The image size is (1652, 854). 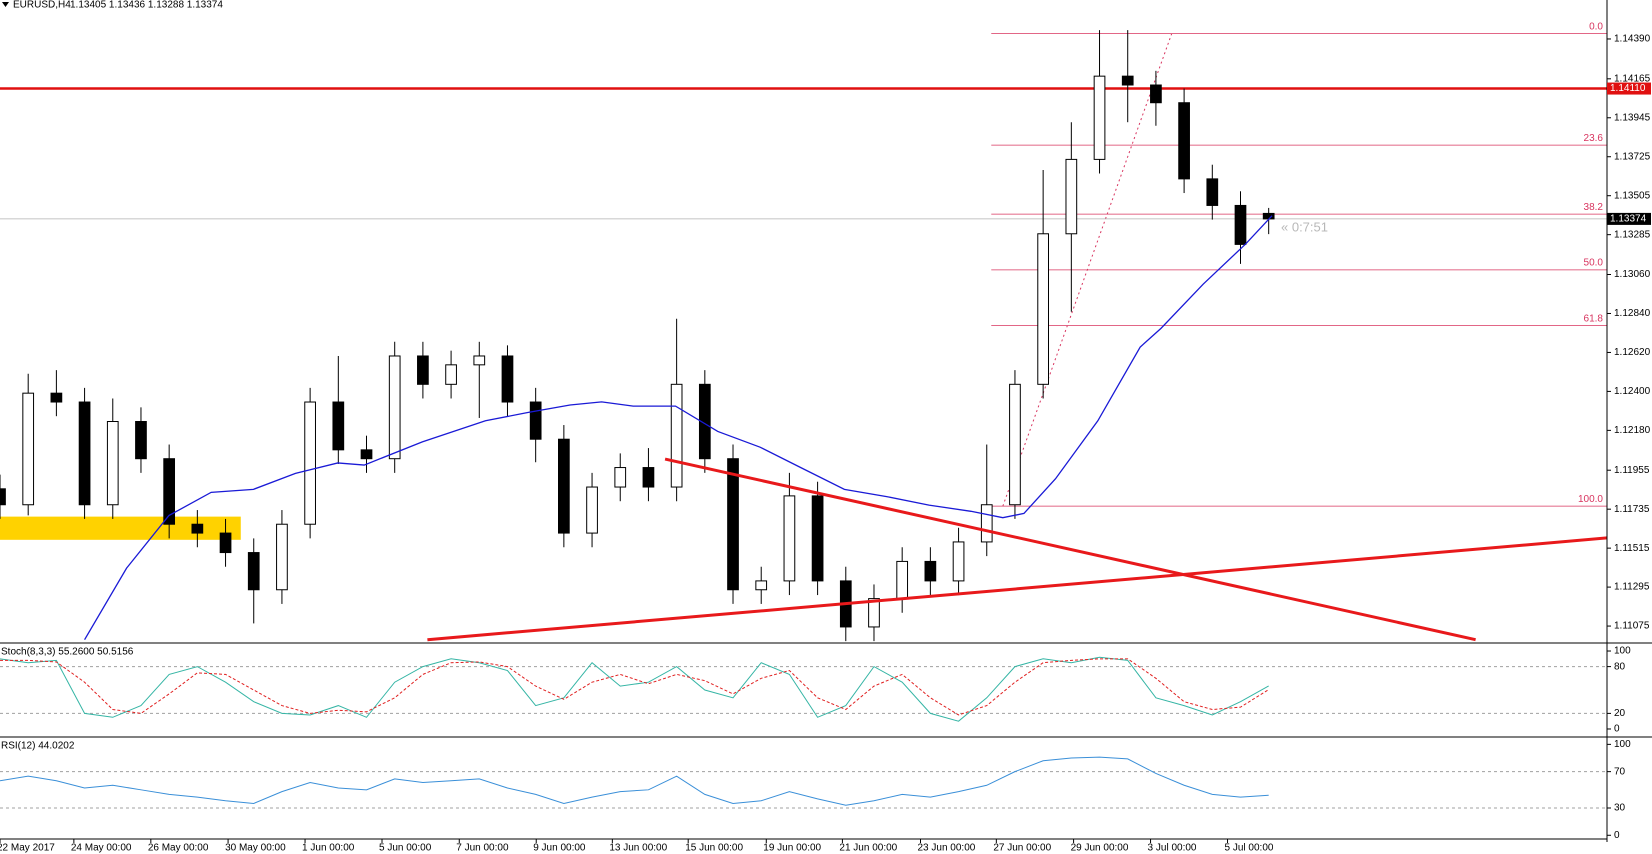 I want to click on fib-label: 100.0, so click(x=1590, y=499).